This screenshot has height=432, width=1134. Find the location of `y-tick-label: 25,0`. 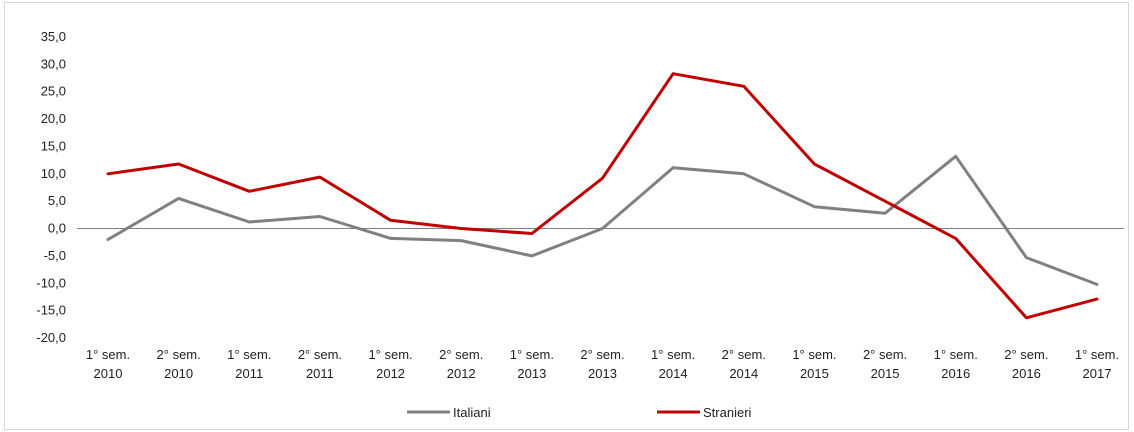

y-tick-label: 25,0 is located at coordinates (53, 91).